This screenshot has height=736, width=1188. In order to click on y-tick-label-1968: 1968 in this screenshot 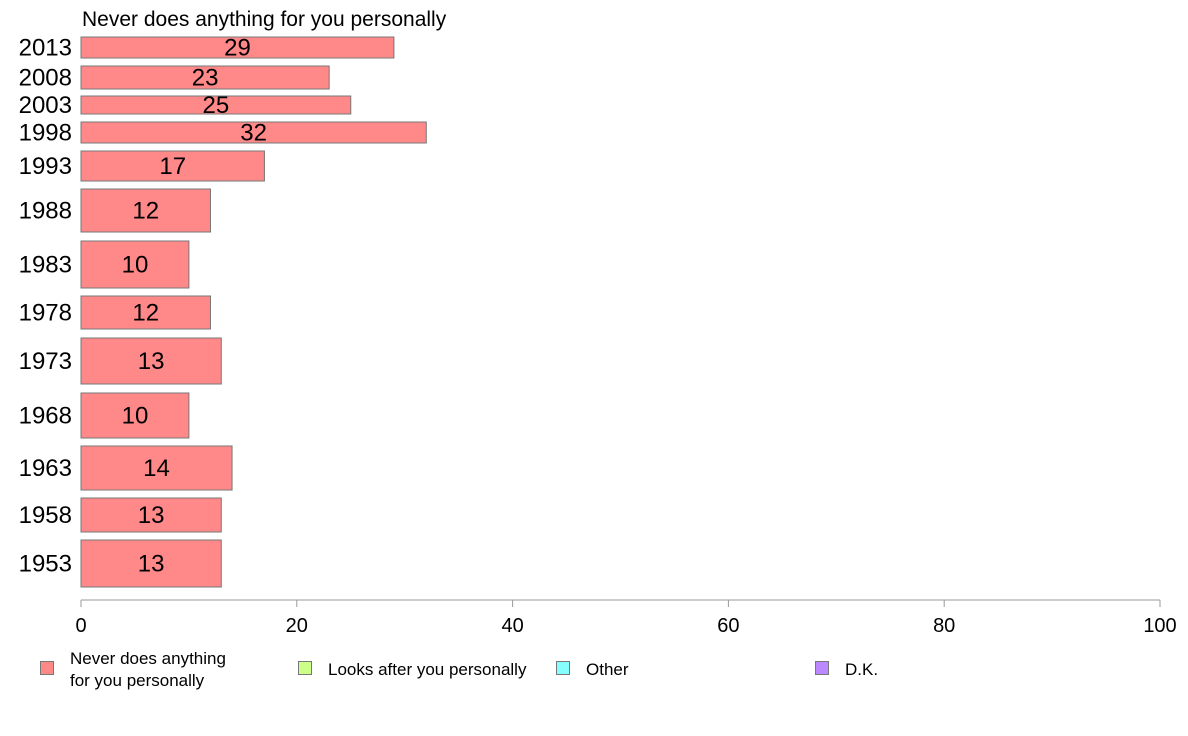, I will do `click(45, 416)`.